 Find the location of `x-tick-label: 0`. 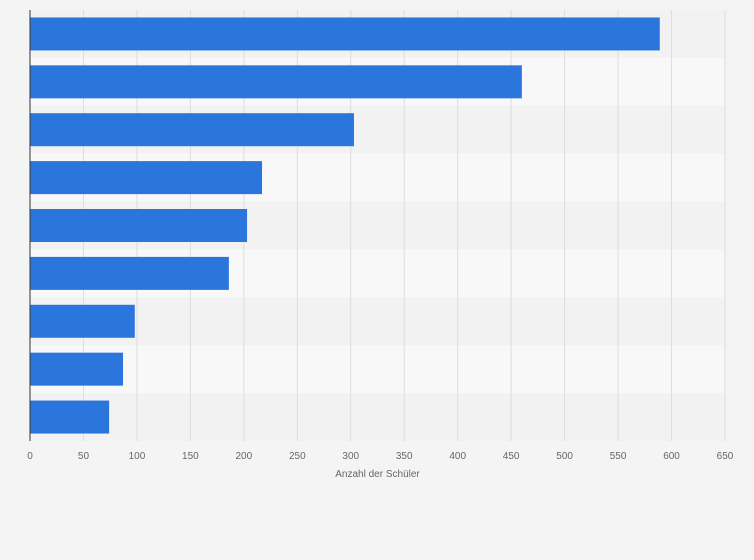

x-tick-label: 0 is located at coordinates (30, 456).